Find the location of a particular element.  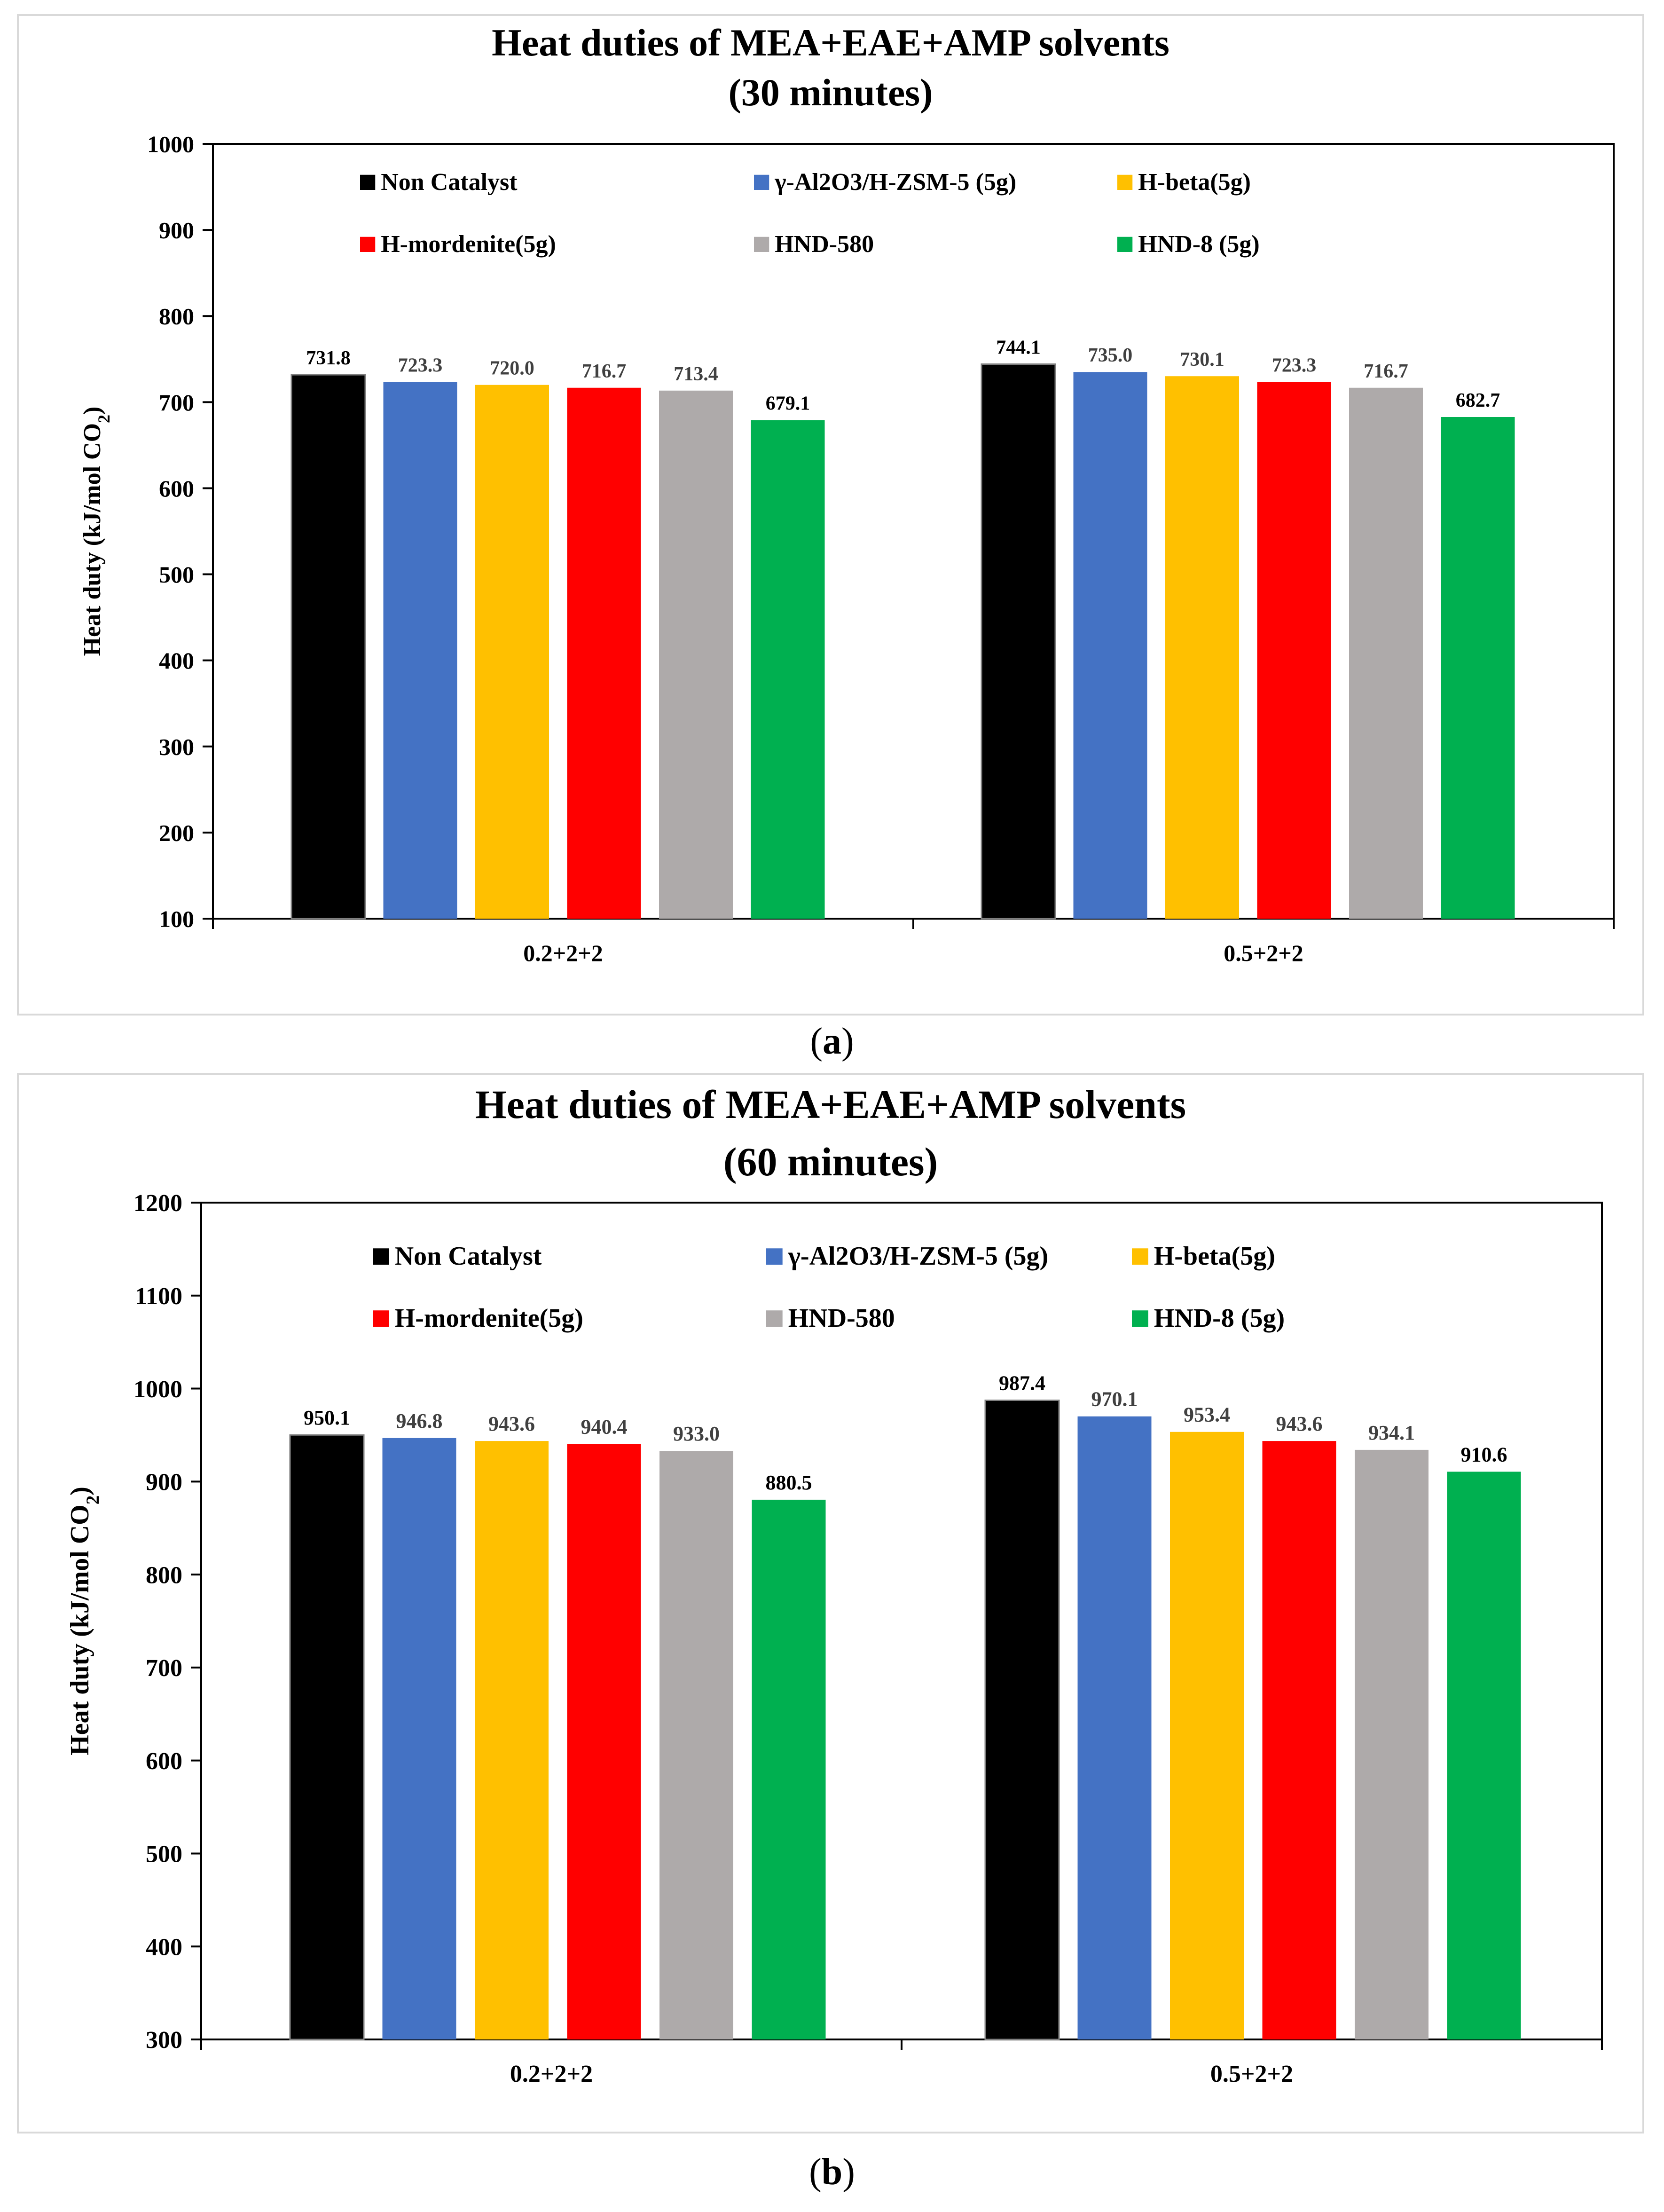

panel-caption-a: (a) is located at coordinates (832, 1041).